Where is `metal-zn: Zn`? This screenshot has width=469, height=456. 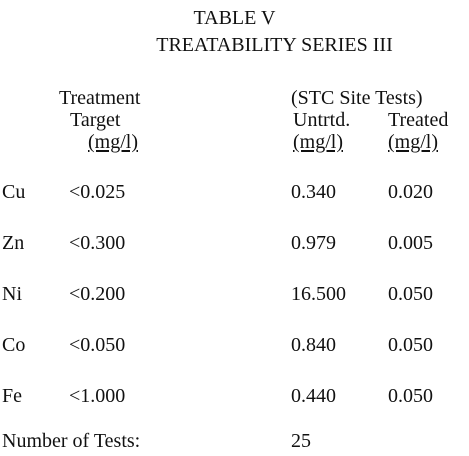
metal-zn: Zn is located at coordinates (13, 243).